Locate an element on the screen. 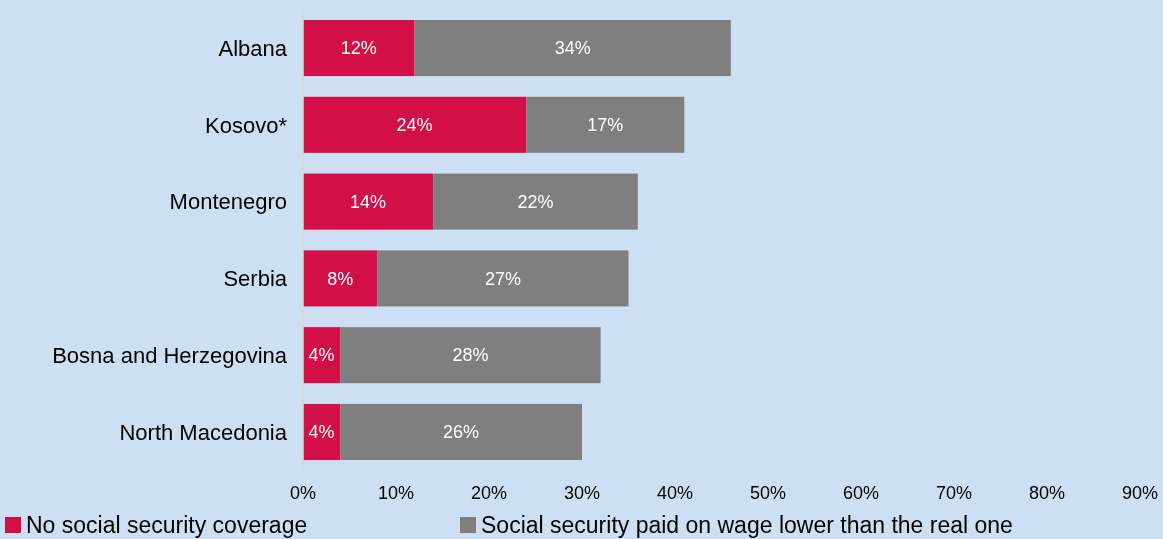  x-tick-label: 40% is located at coordinates (675, 493).